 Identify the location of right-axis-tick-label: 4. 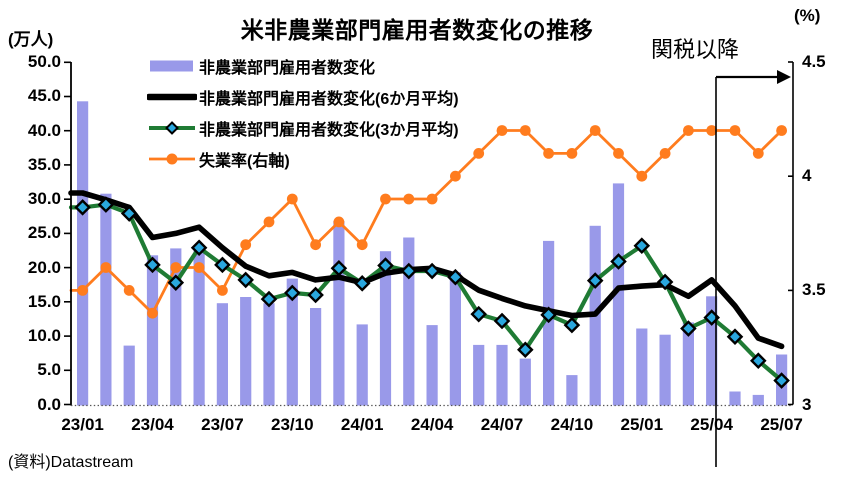
(807, 176).